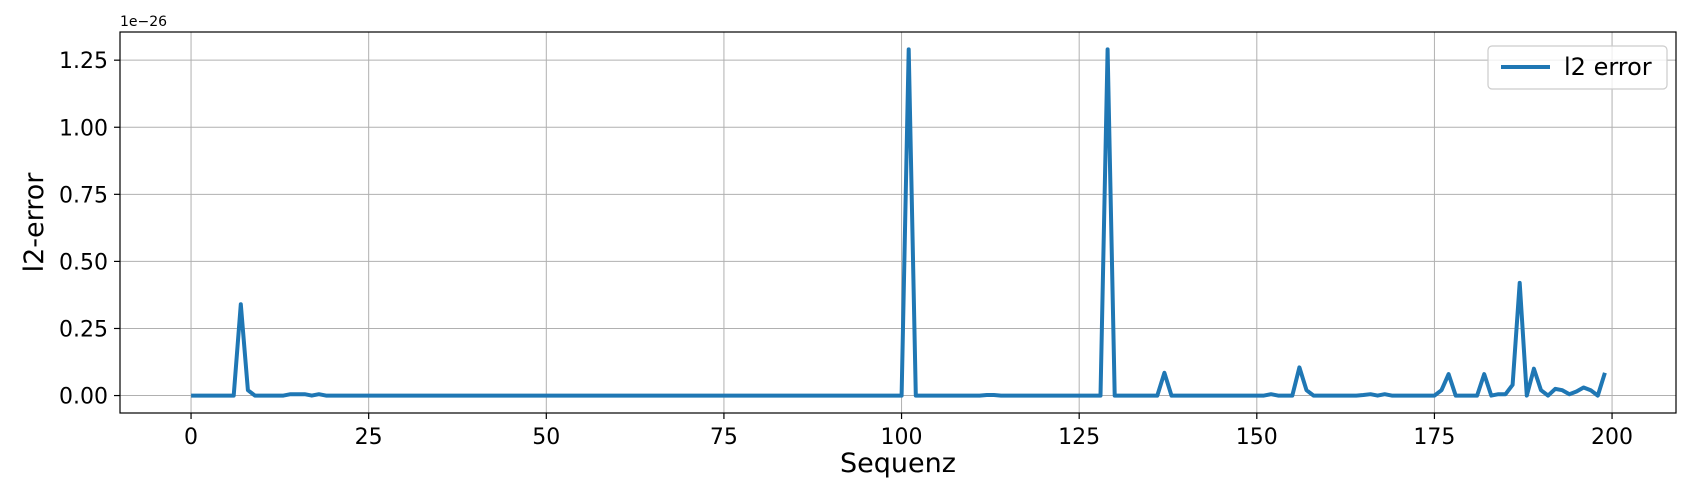  What do you see at coordinates (83, 397) in the screenshot?
I see `y-tick-label: 0.00` at bounding box center [83, 397].